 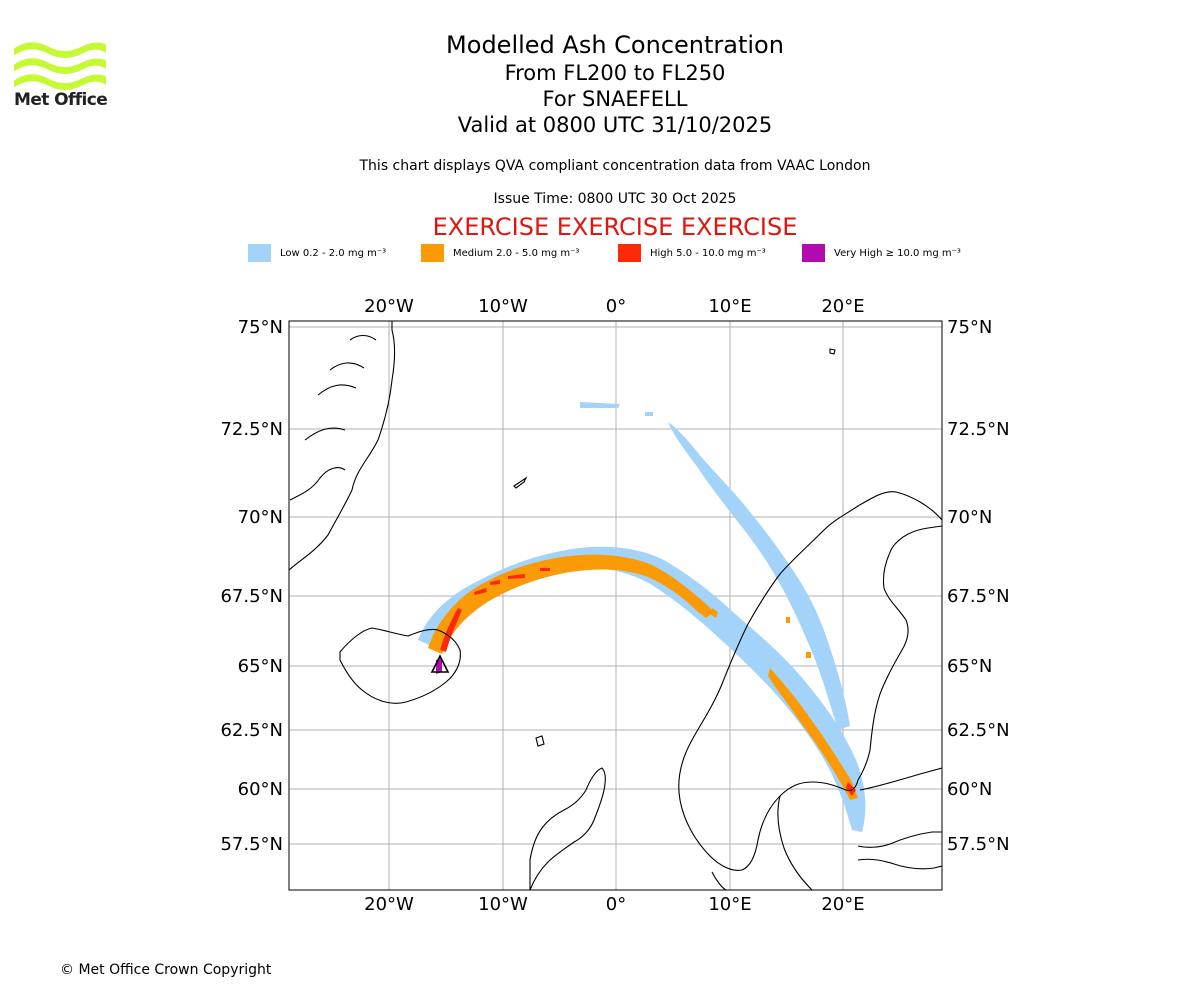 What do you see at coordinates (708, 253) in the screenshot?
I see `legend-label-high: High 5.0 - 10.0 mg m⁻³` at bounding box center [708, 253].